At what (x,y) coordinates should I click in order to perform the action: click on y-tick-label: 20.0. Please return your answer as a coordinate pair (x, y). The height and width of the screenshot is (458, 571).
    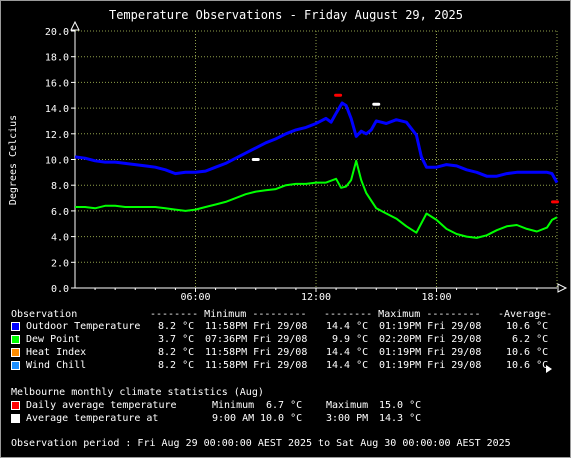
    Looking at the image, I should click on (57, 32).